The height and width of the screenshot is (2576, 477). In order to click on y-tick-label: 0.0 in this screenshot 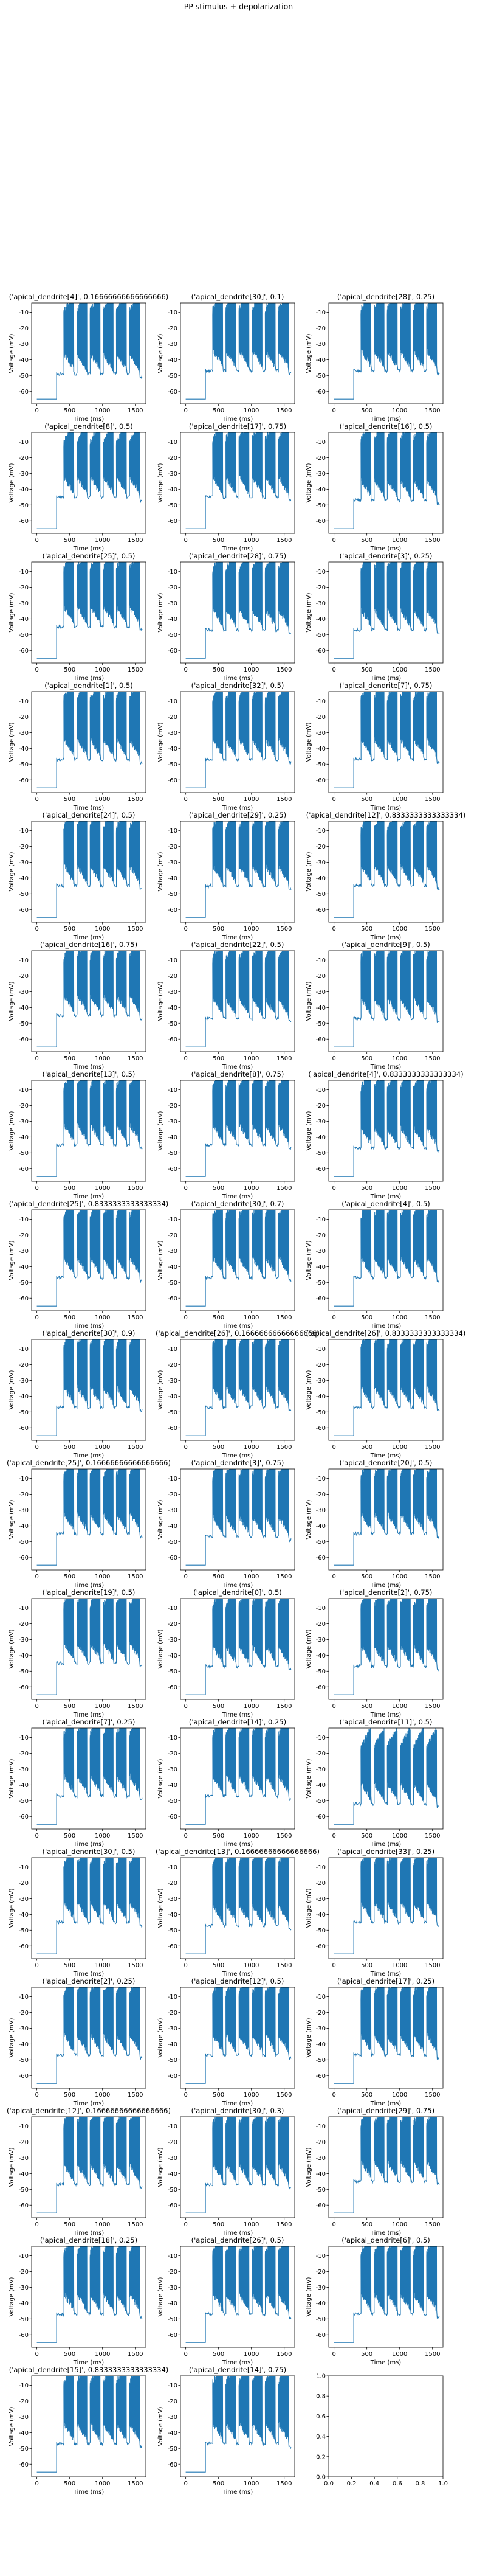, I will do `click(321, 2477)`.